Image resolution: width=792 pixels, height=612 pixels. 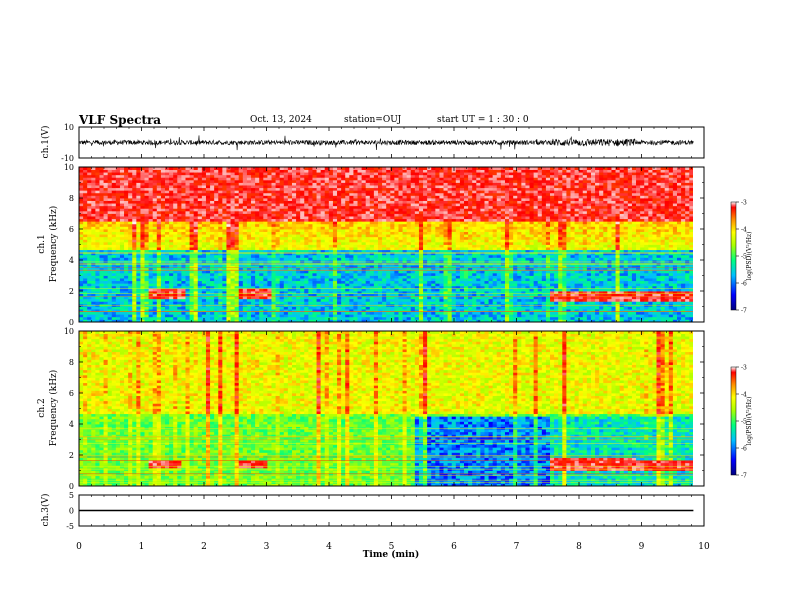 I want to click on ch1-waveform-trace, so click(x=386, y=143).